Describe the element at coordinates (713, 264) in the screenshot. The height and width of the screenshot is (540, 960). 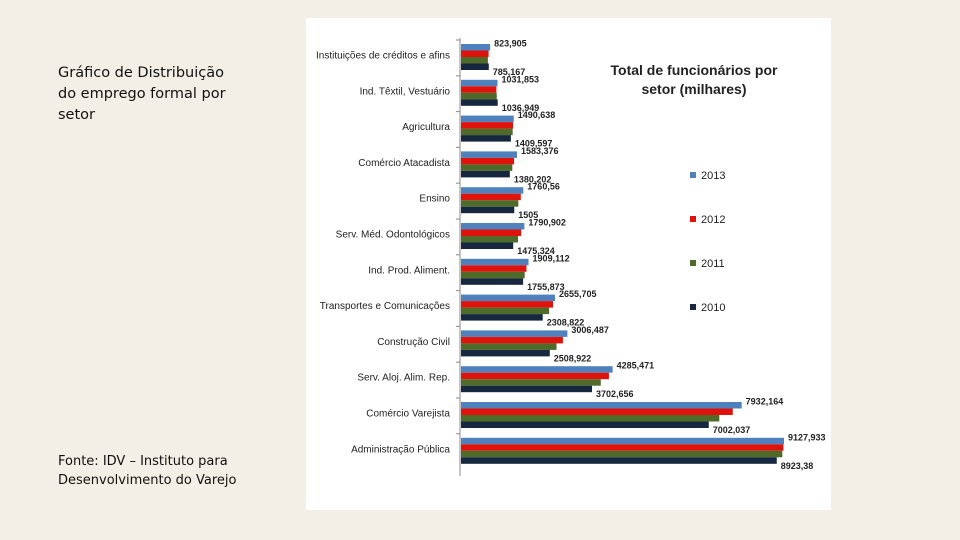
I see `legend-label-2011: 2011` at that location.